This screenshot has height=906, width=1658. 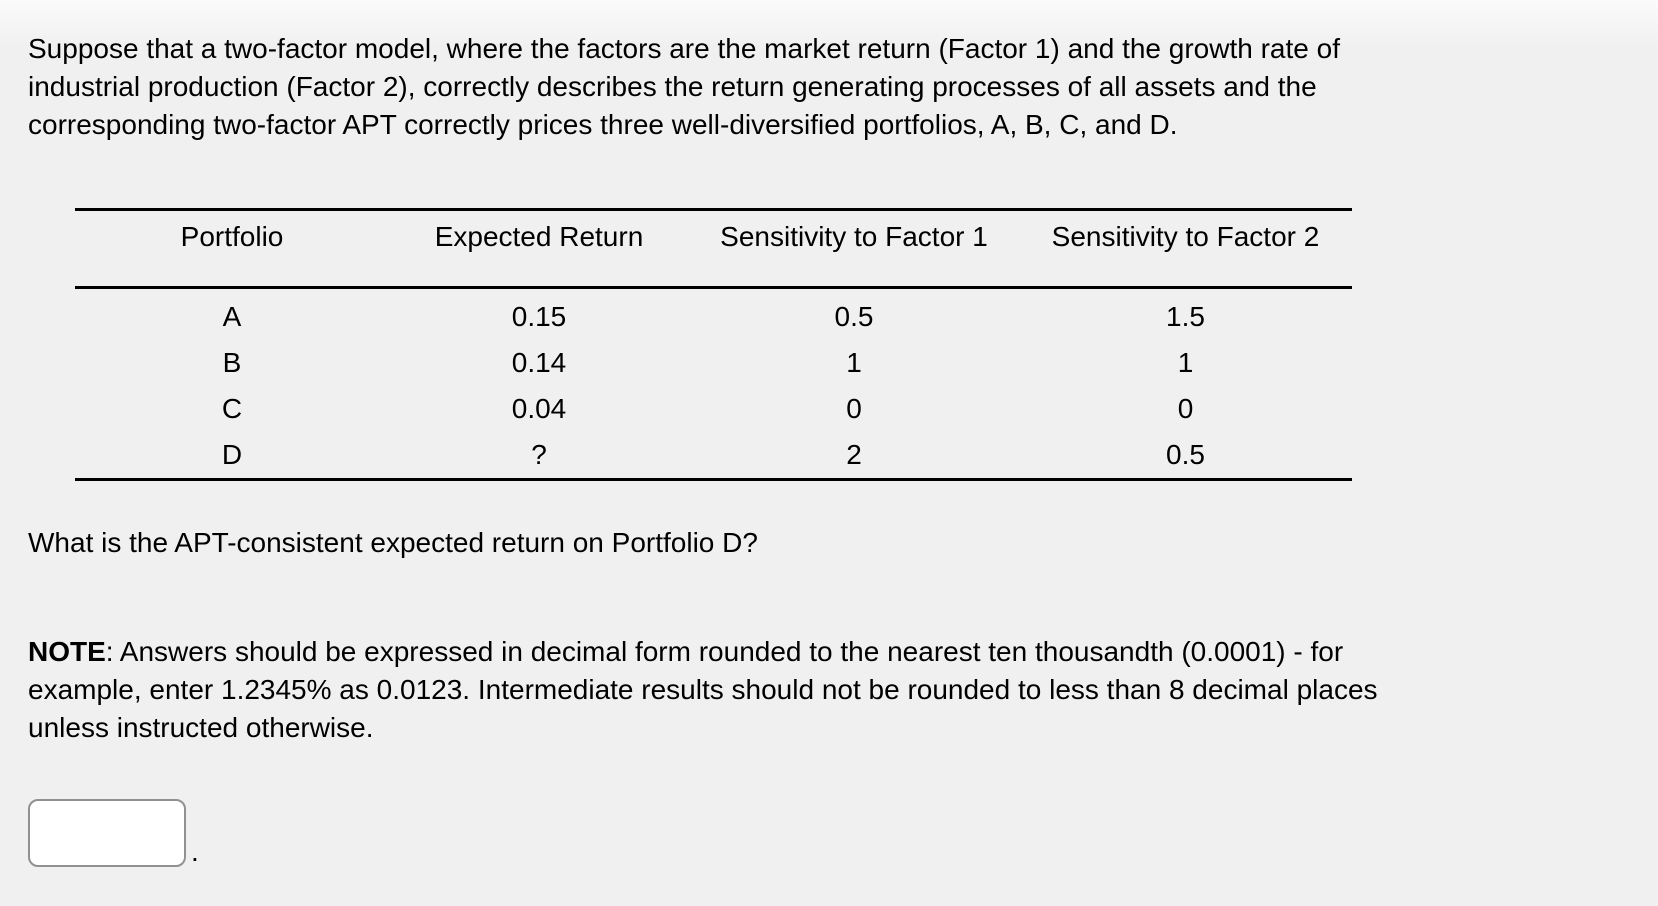 I want to click on header-portfolio: Portfolio, so click(x=232, y=236).